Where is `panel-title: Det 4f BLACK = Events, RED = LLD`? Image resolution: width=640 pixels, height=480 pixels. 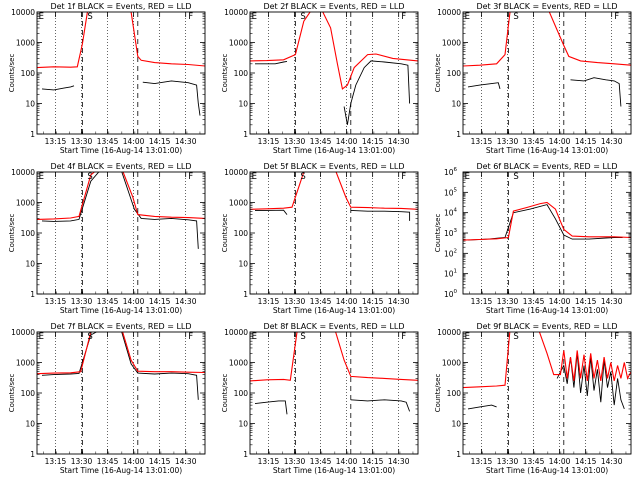 panel-title: Det 4f BLACK = Events, RED = LLD is located at coordinates (120, 166).